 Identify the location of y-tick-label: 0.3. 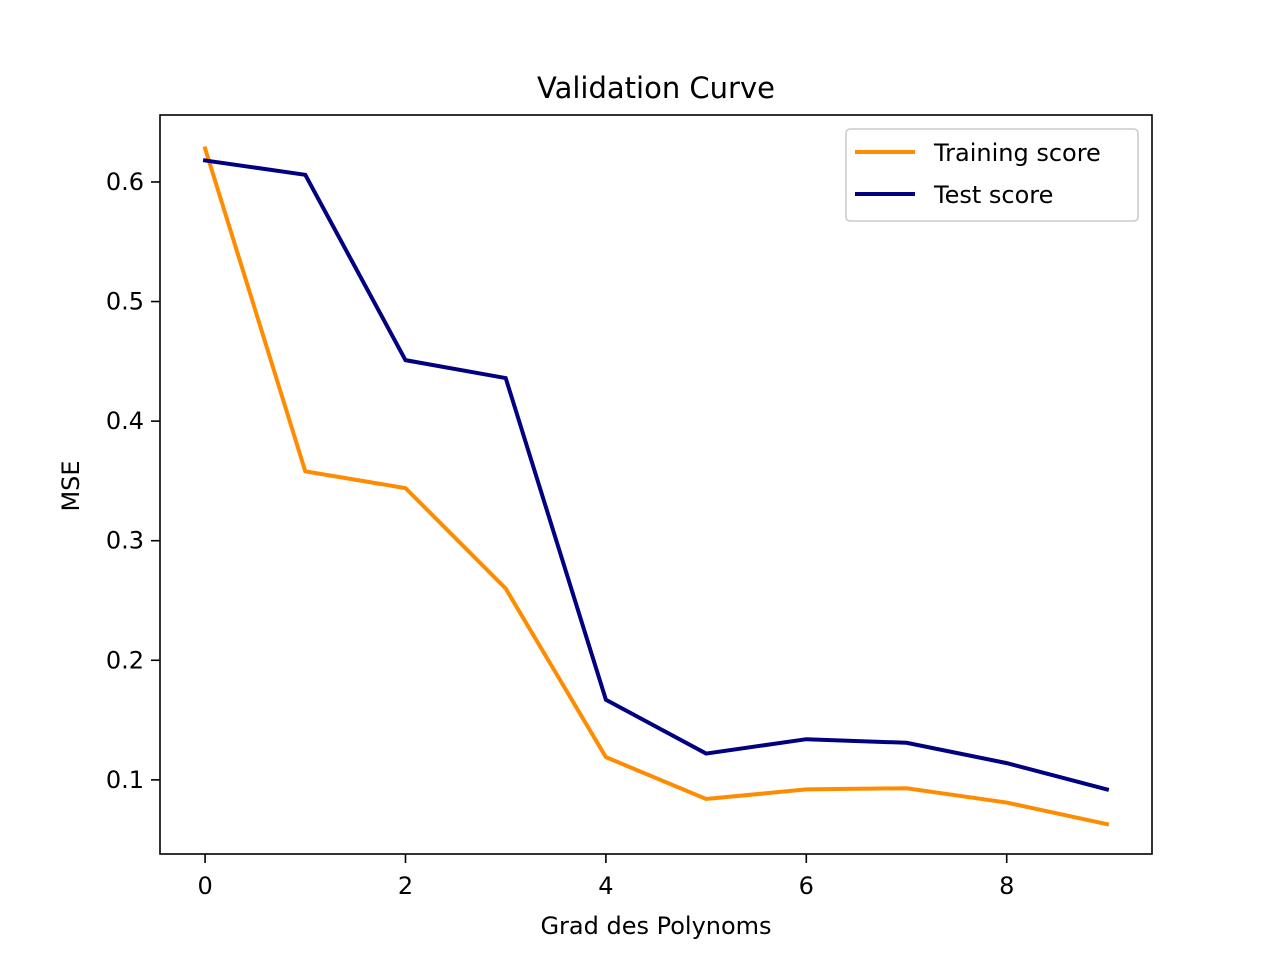
(125, 541).